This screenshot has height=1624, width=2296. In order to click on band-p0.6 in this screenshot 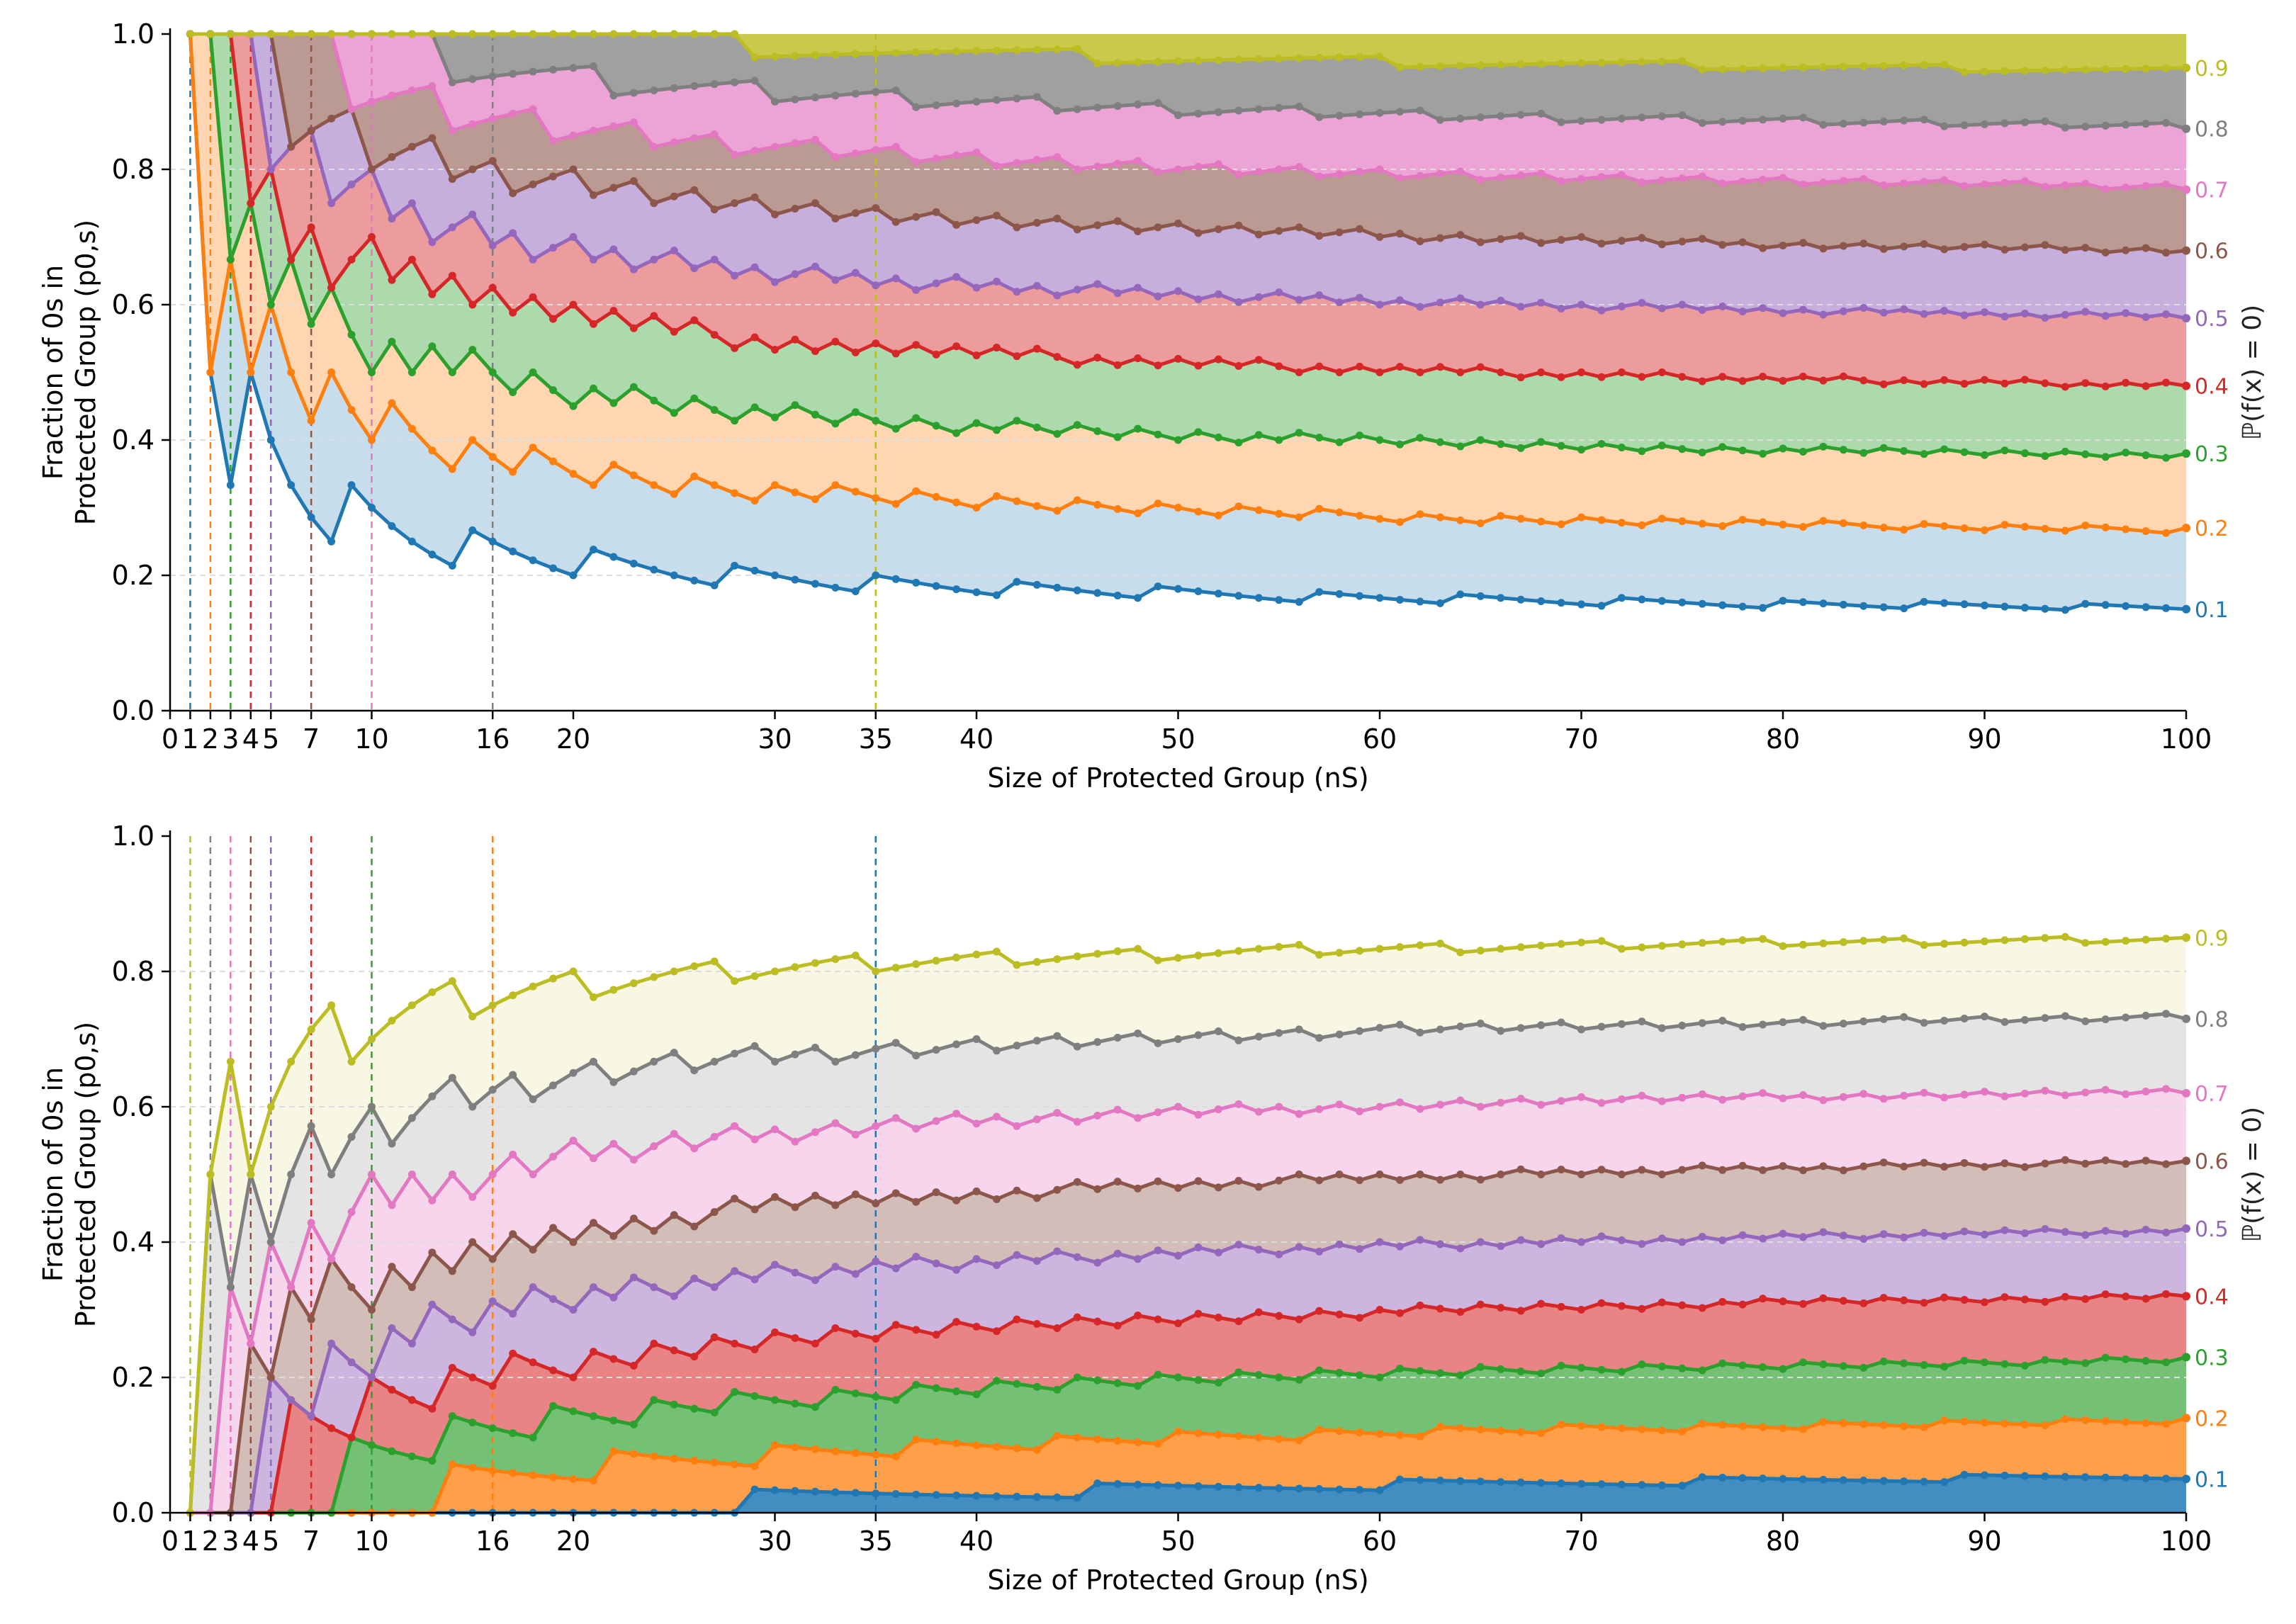, I will do `click(1188, 143)`.